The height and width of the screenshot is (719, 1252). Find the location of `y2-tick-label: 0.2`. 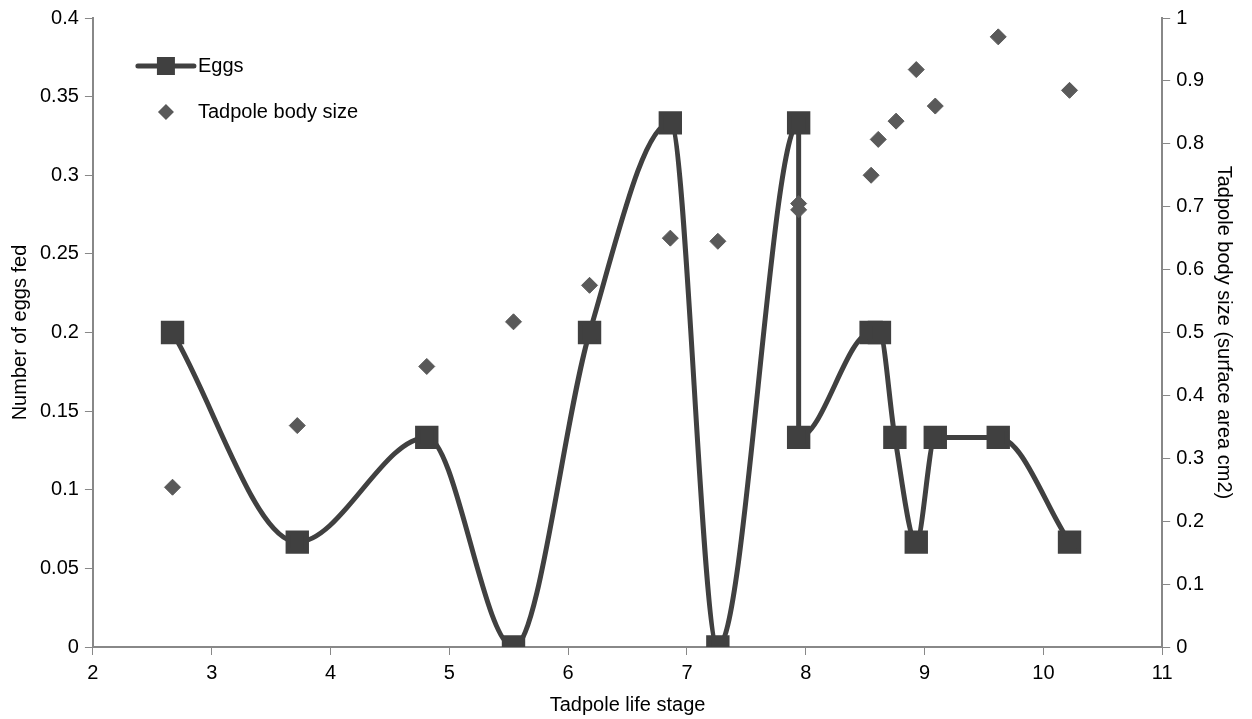

y2-tick-label: 0.2 is located at coordinates (1190, 519).